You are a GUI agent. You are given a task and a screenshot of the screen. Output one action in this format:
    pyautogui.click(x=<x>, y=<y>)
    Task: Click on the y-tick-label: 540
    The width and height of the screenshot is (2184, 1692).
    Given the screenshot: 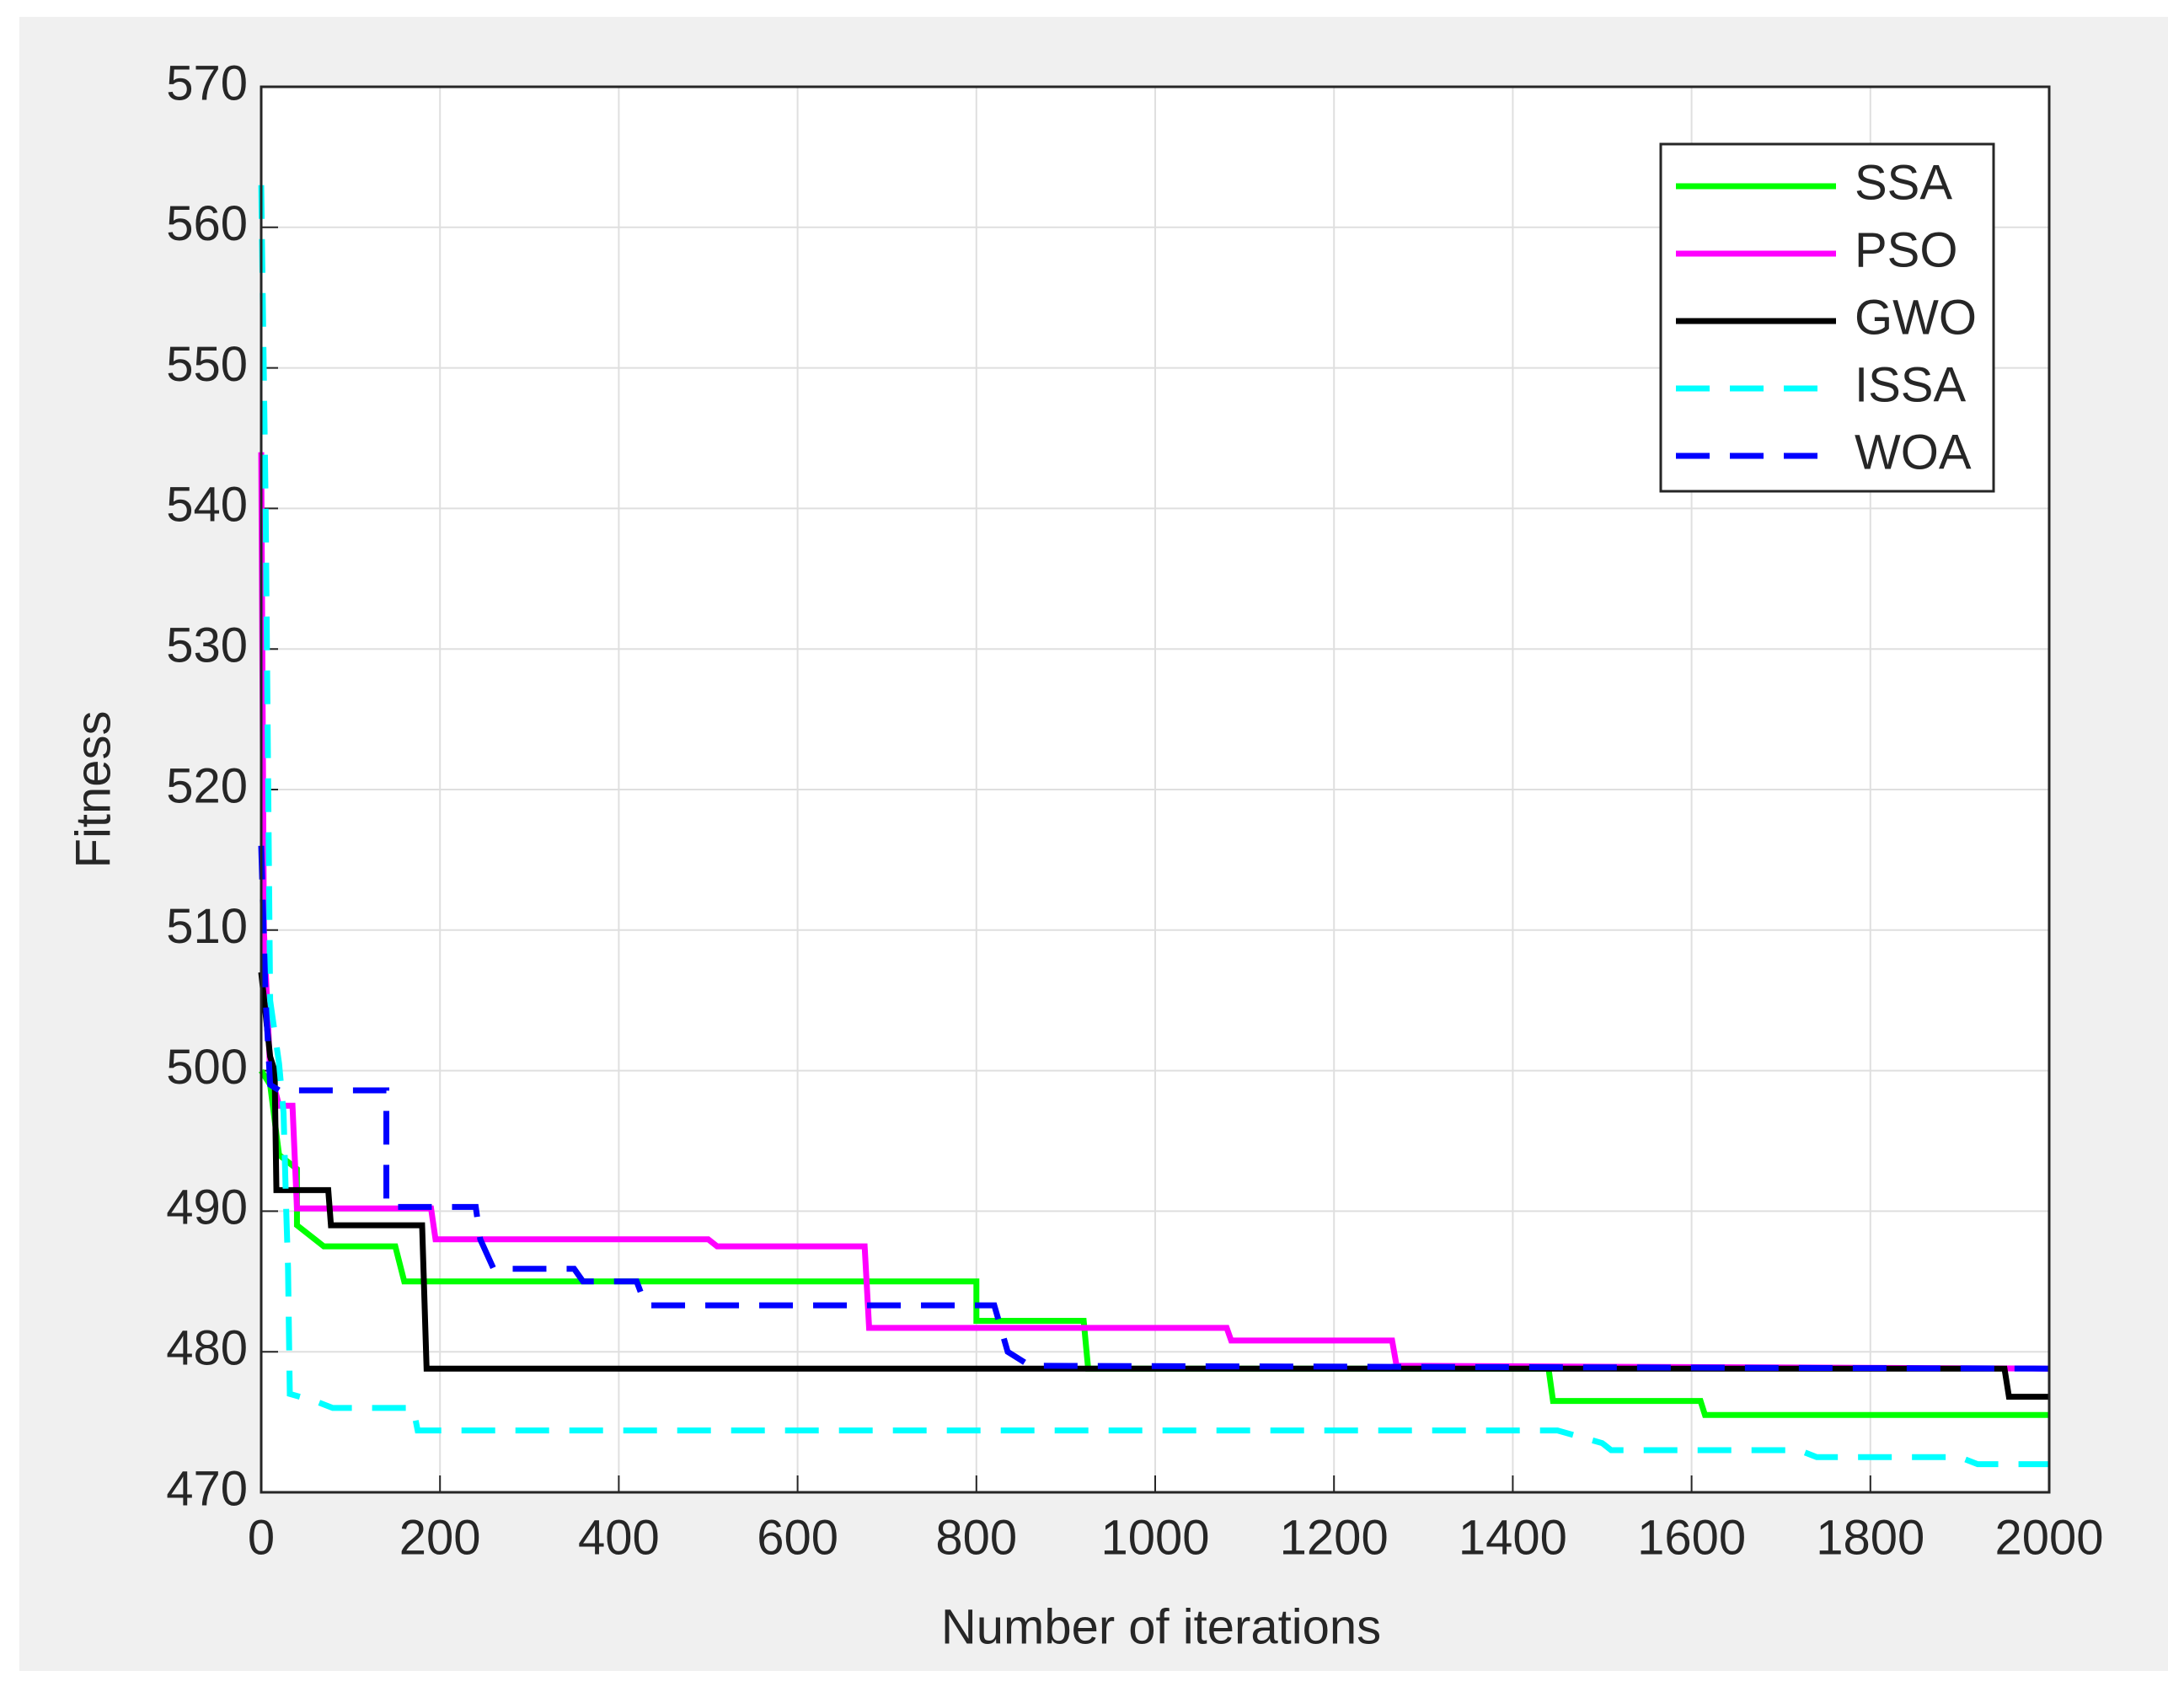 What is the action you would take?
    pyautogui.click(x=207, y=505)
    